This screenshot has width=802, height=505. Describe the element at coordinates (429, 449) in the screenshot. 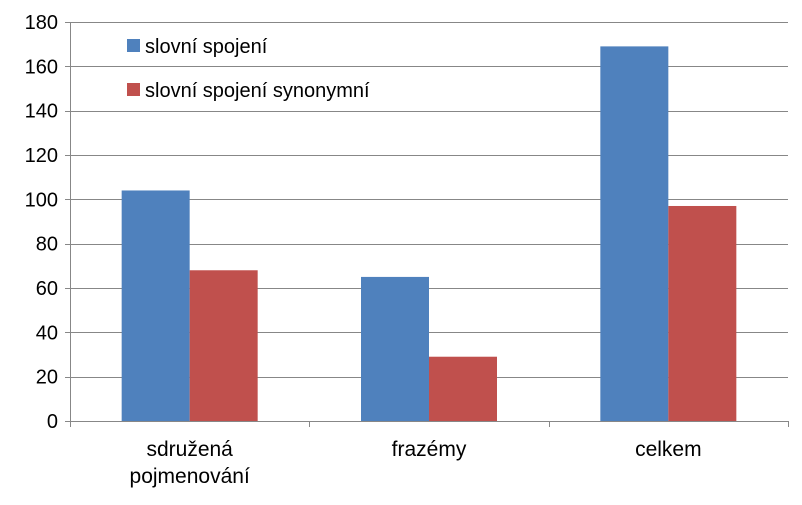

I see `x-category-label: frazémy` at that location.